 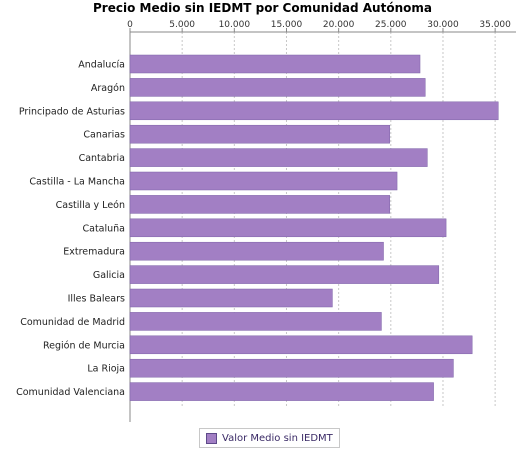 What do you see at coordinates (182, 25) in the screenshot?
I see `x-tick-label: 5.000` at bounding box center [182, 25].